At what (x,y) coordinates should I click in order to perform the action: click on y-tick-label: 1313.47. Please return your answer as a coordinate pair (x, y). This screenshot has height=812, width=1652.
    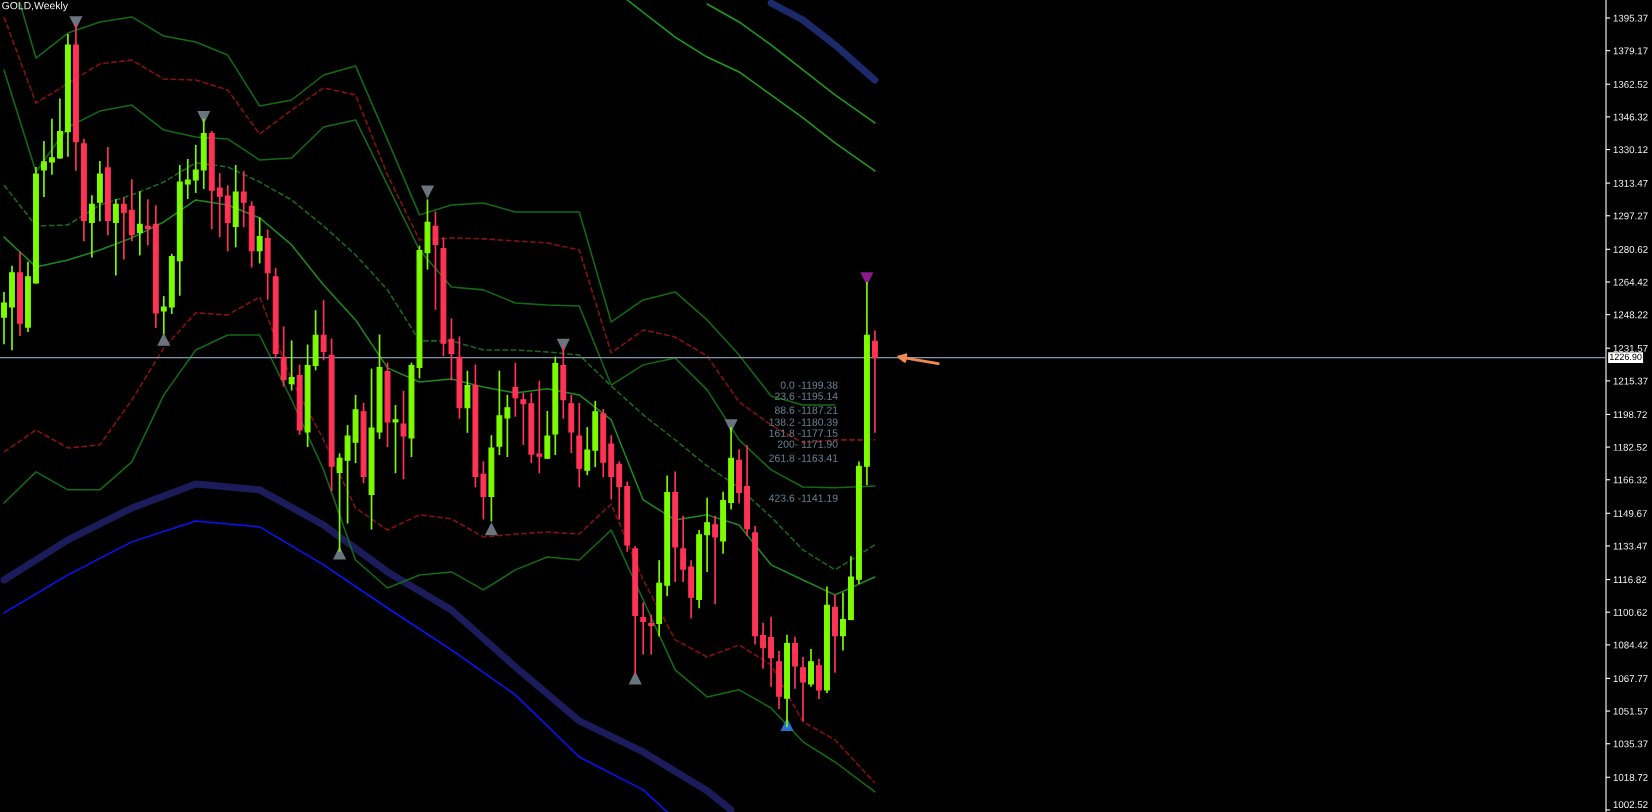
    Looking at the image, I should click on (1630, 183).